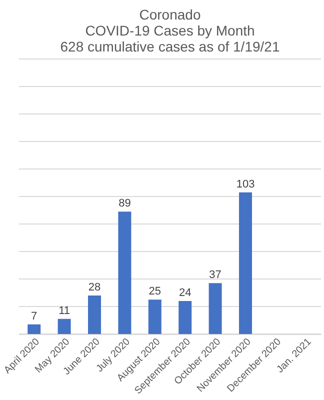  Describe the element at coordinates (124, 204) in the screenshot. I see `data-label: 89` at that location.